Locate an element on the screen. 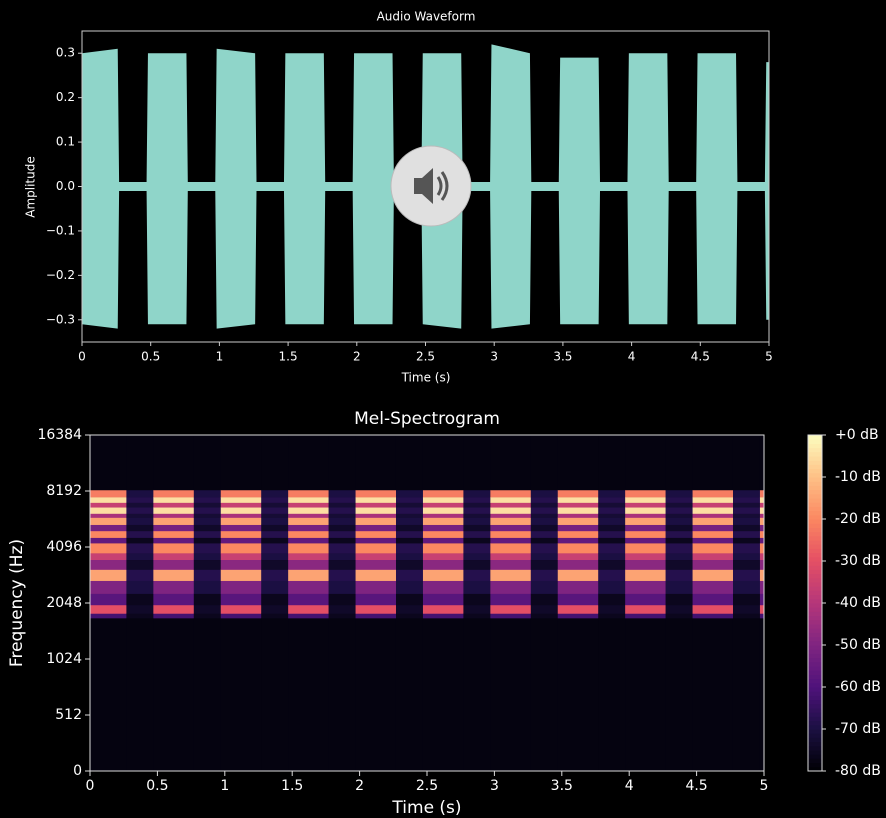 The height and width of the screenshot is (818, 886). x-tick-label: 3.5 is located at coordinates (562, 786).